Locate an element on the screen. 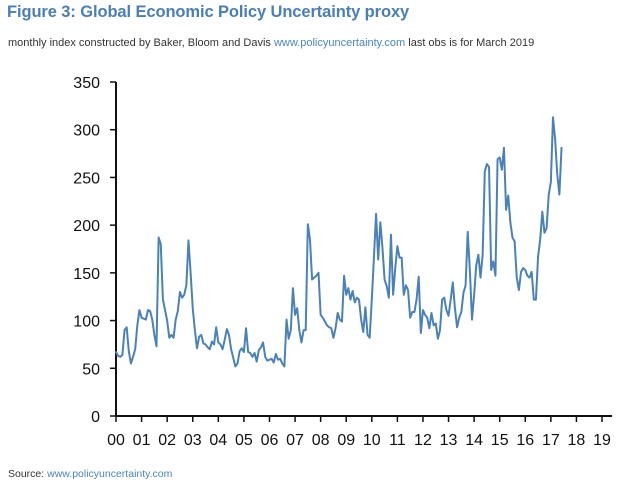 The height and width of the screenshot is (490, 624). source-link: www.policyuncertainty.com is located at coordinates (110, 474).